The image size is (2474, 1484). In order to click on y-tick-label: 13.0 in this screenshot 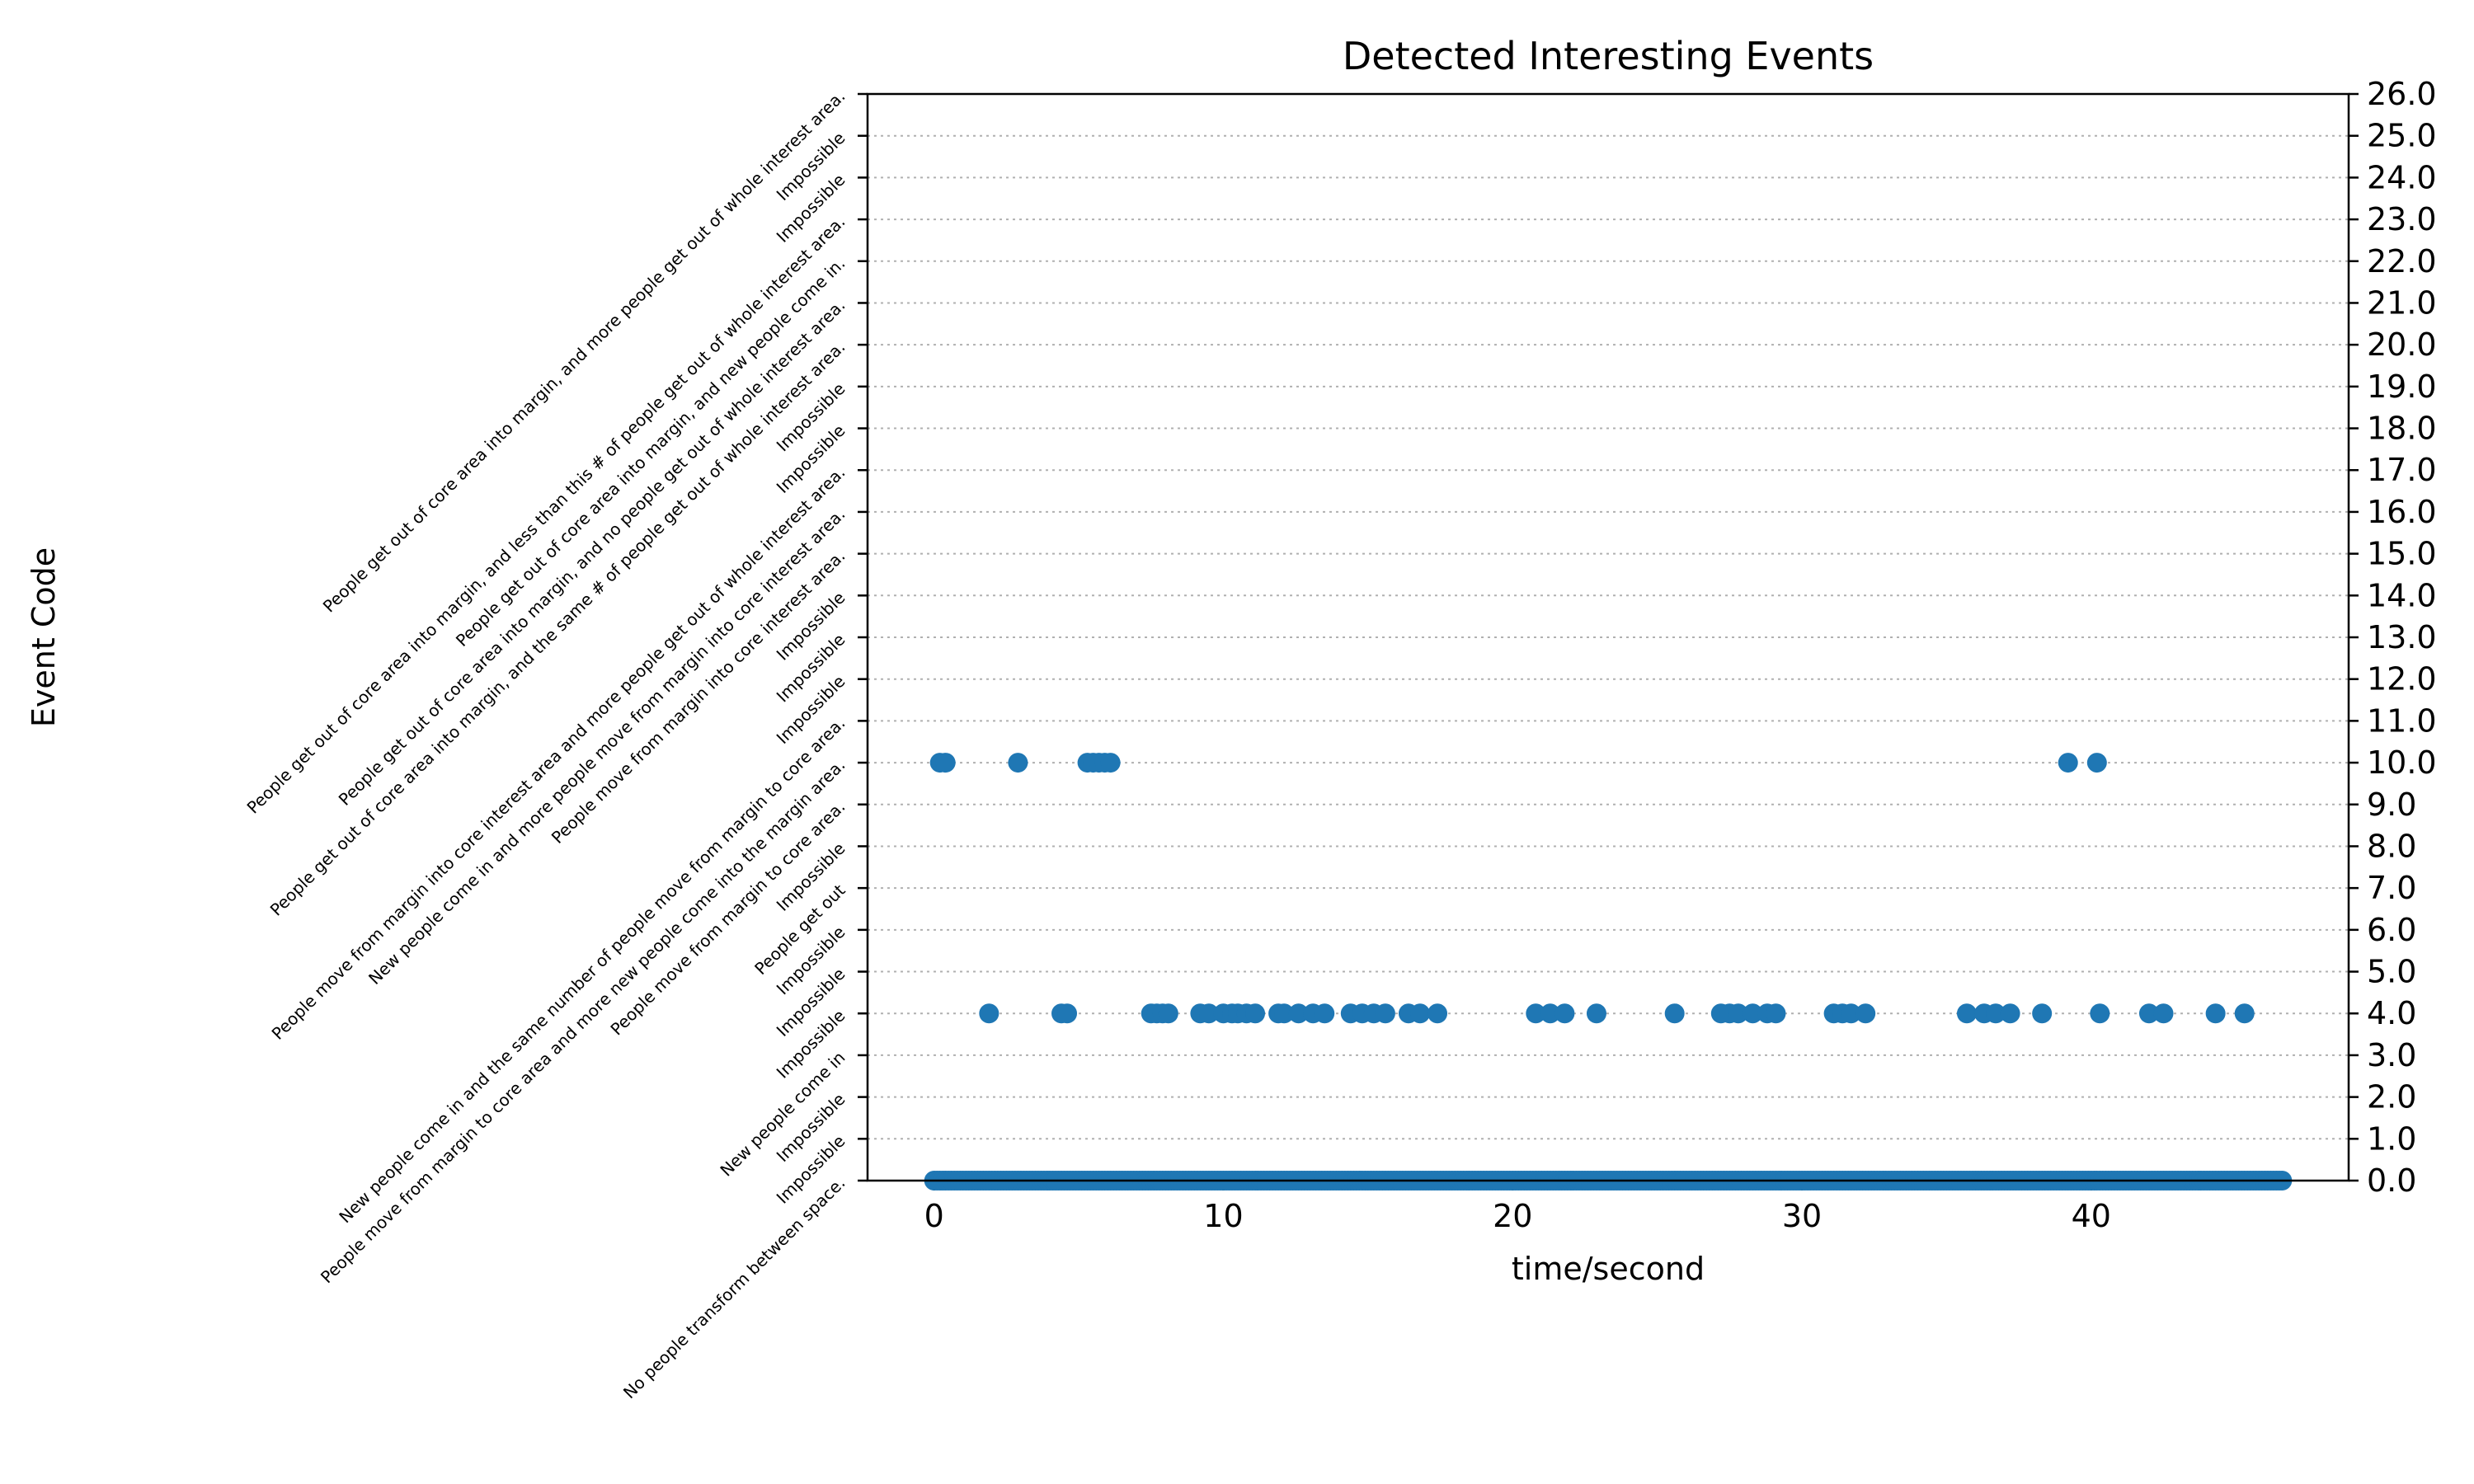, I will do `click(2402, 637)`.